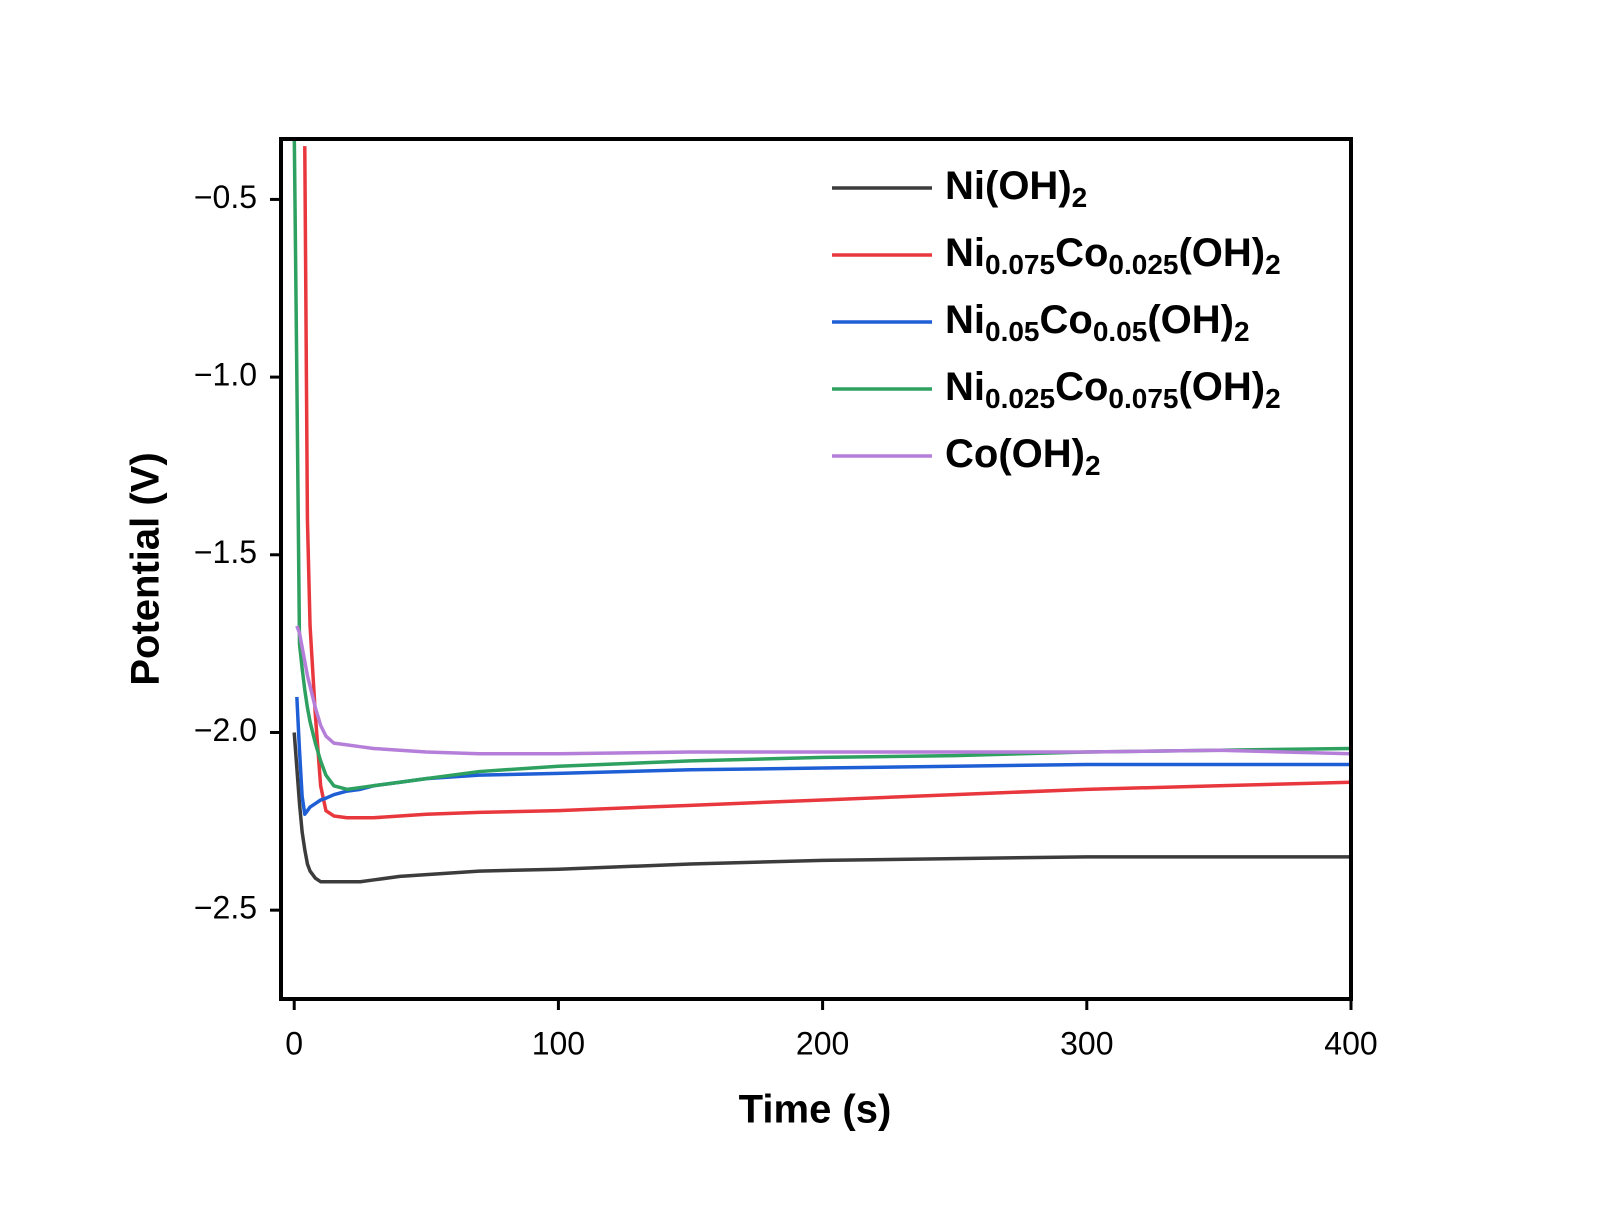  I want to click on legend-label: Ni0.075Co0.025(OH)2, so click(1113, 256).